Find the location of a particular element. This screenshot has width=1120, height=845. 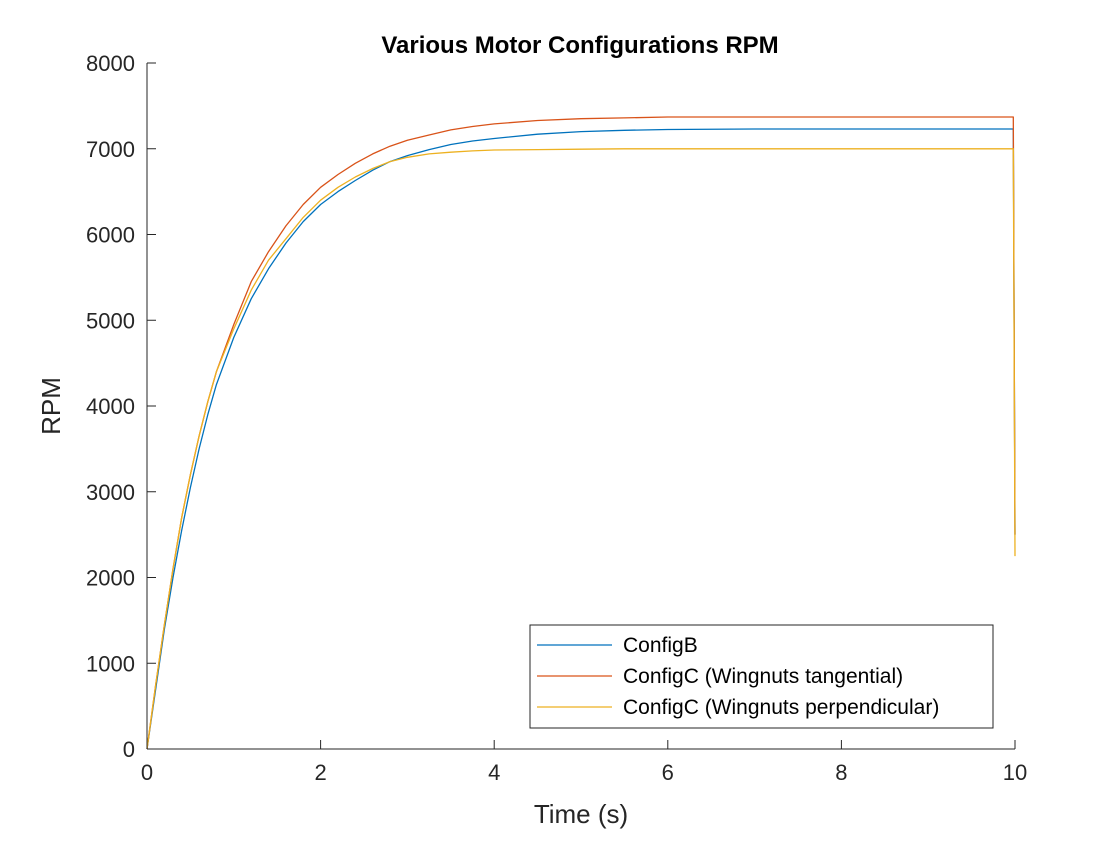

chart-title: Various Motor Configurations RPM is located at coordinates (579, 45).